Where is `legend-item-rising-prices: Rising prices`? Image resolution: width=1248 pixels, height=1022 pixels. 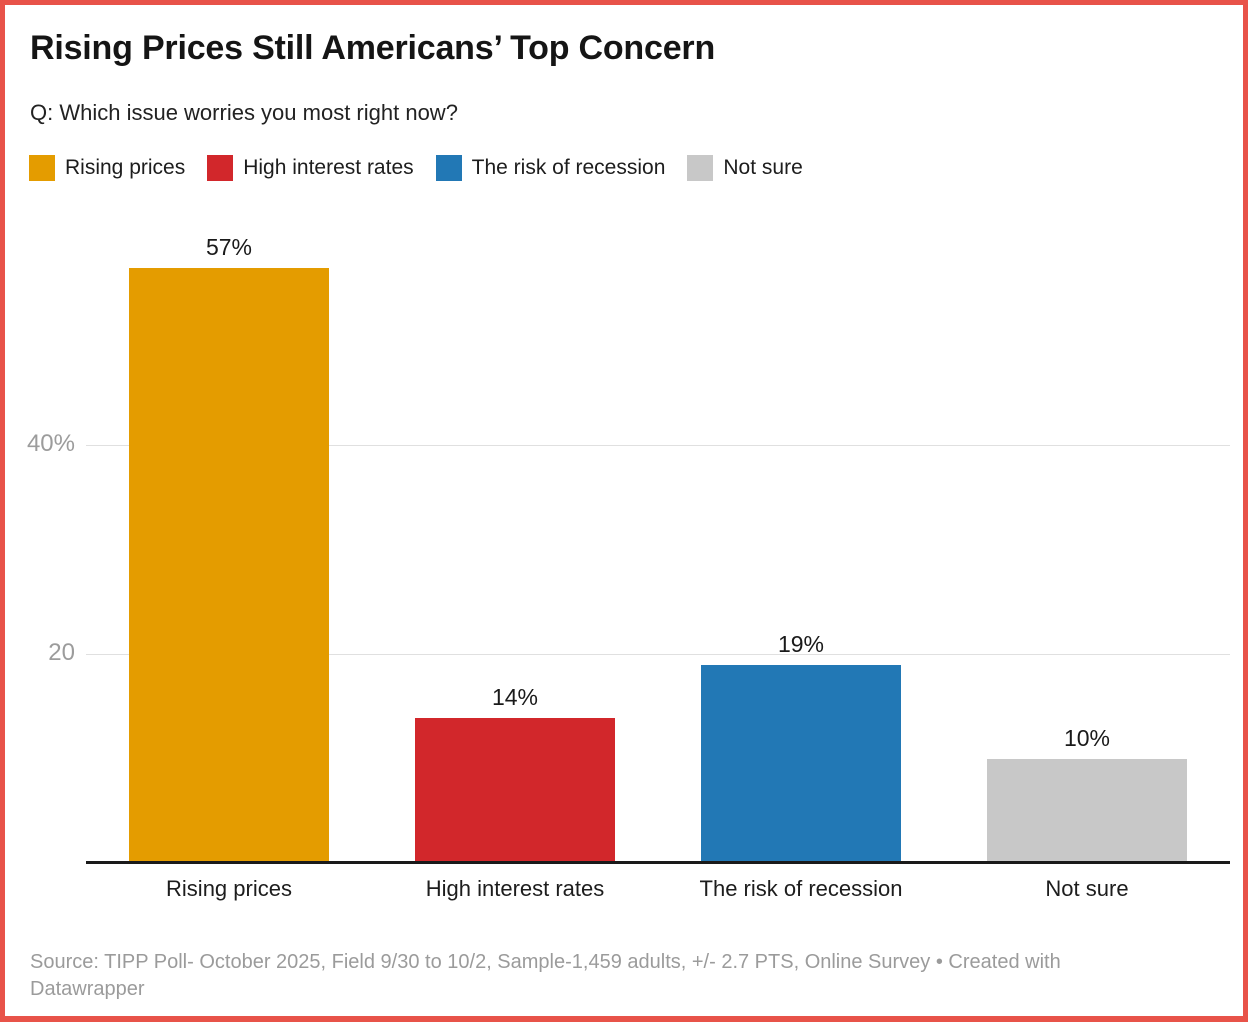 legend-item-rising-prices: Rising prices is located at coordinates (107, 168).